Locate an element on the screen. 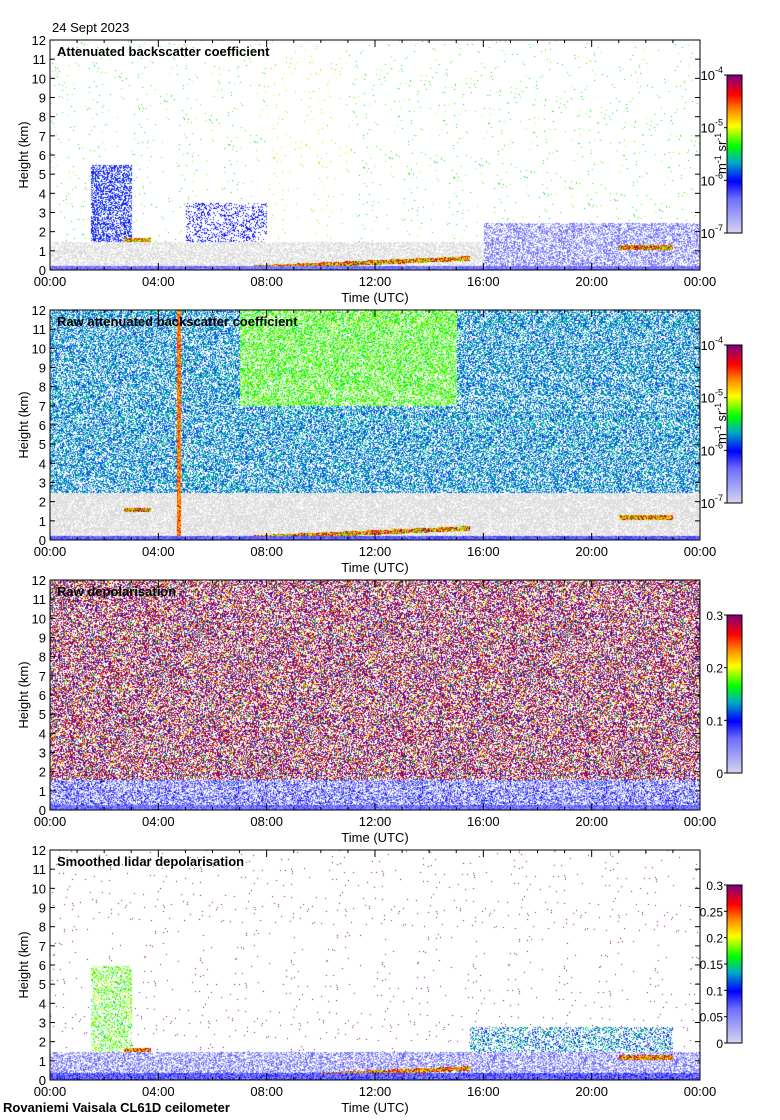 The image size is (780, 1120). date-label: 24 Sept 2023 is located at coordinates (91, 27).